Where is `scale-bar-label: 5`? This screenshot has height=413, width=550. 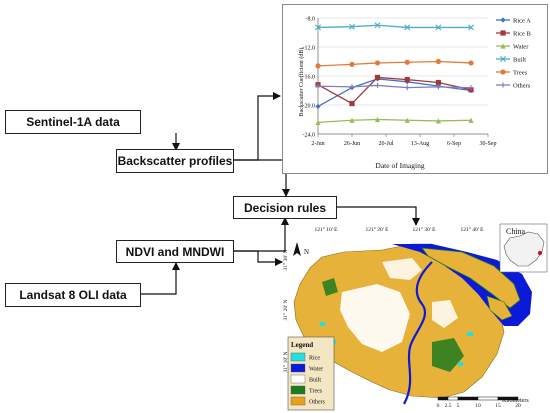 scale-bar-label: 5 is located at coordinates (458, 406).